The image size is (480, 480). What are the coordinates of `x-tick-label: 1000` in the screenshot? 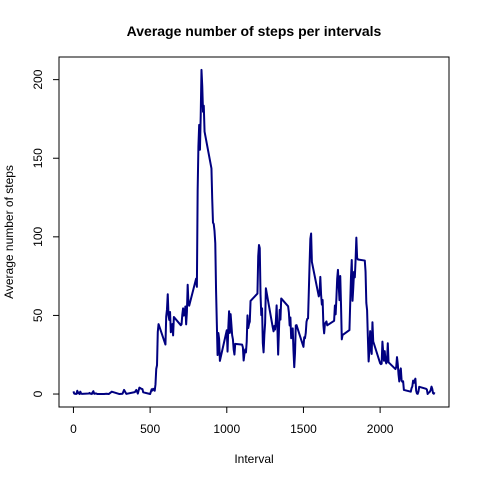 It's located at (226, 429).